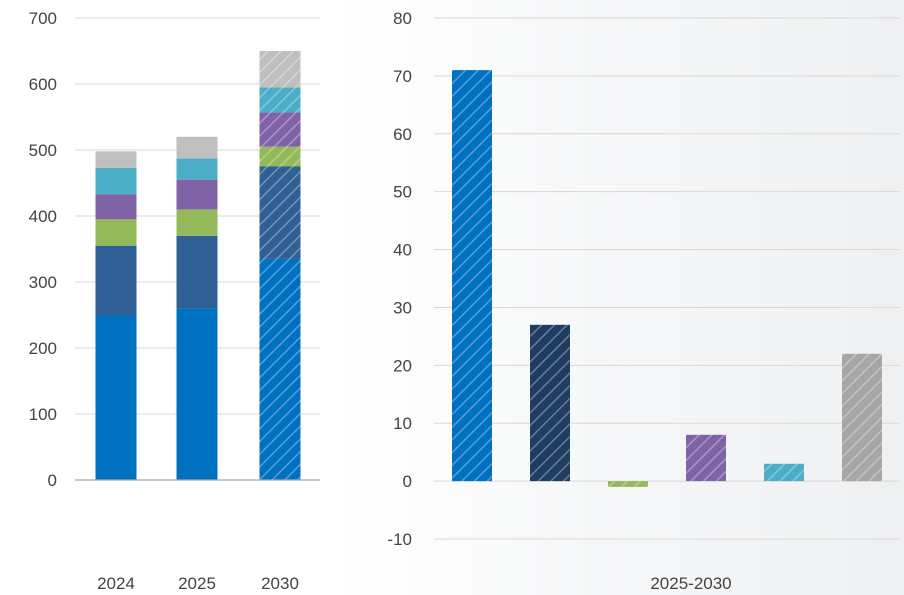 The width and height of the screenshot is (904, 595). What do you see at coordinates (116, 583) in the screenshot?
I see `left-x-tick-label: 2024` at bounding box center [116, 583].